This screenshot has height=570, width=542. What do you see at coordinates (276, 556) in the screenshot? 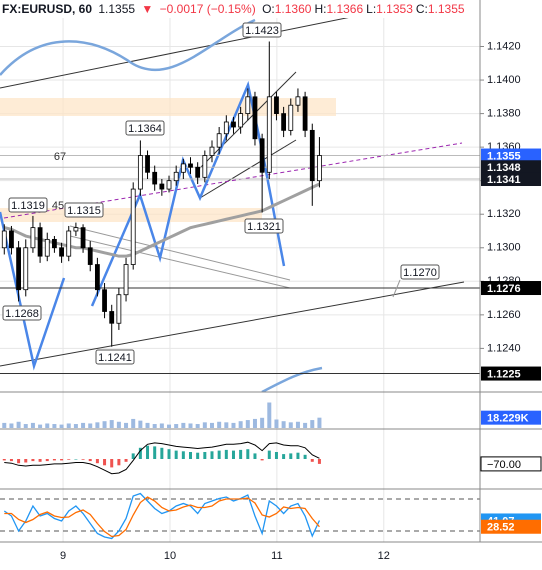
I see `x-tick-label: 11` at bounding box center [276, 556].